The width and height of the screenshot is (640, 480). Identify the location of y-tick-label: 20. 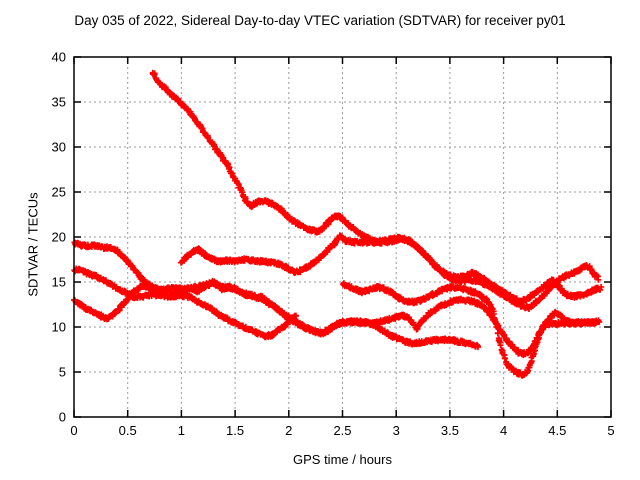
(59, 237).